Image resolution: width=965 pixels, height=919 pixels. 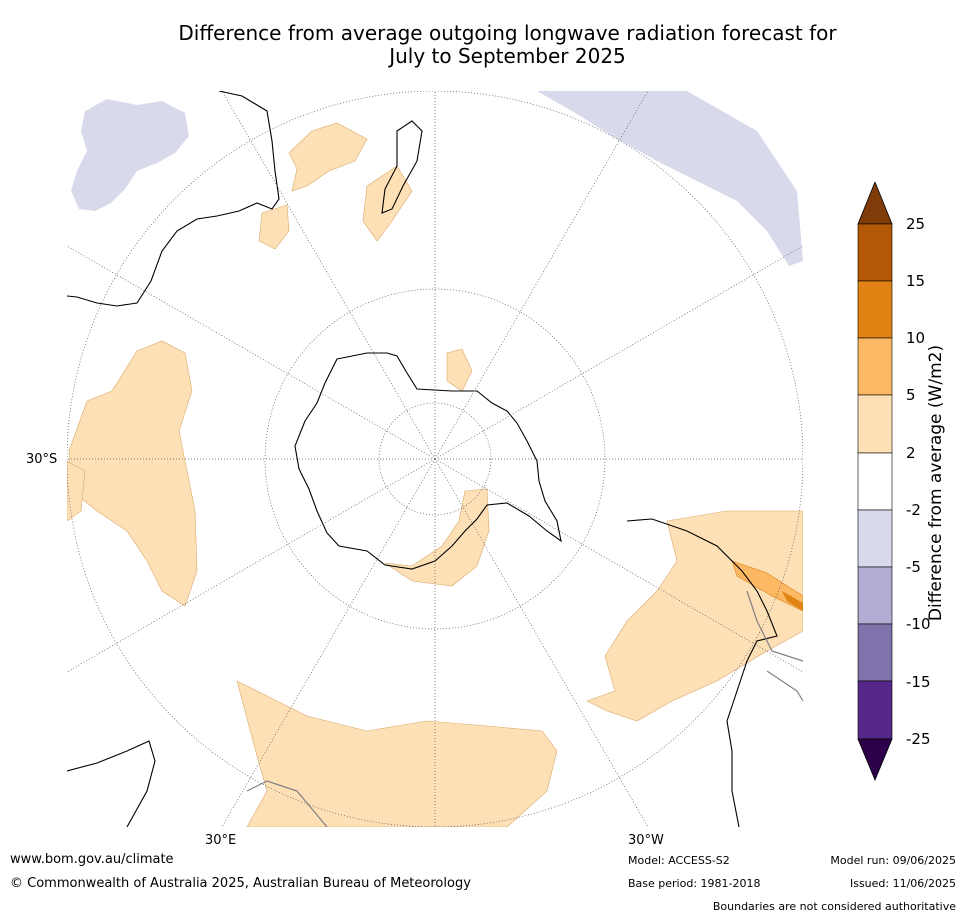 What do you see at coordinates (130, 155) in the screenshot?
I see `neg-region-indian-ocean` at bounding box center [130, 155].